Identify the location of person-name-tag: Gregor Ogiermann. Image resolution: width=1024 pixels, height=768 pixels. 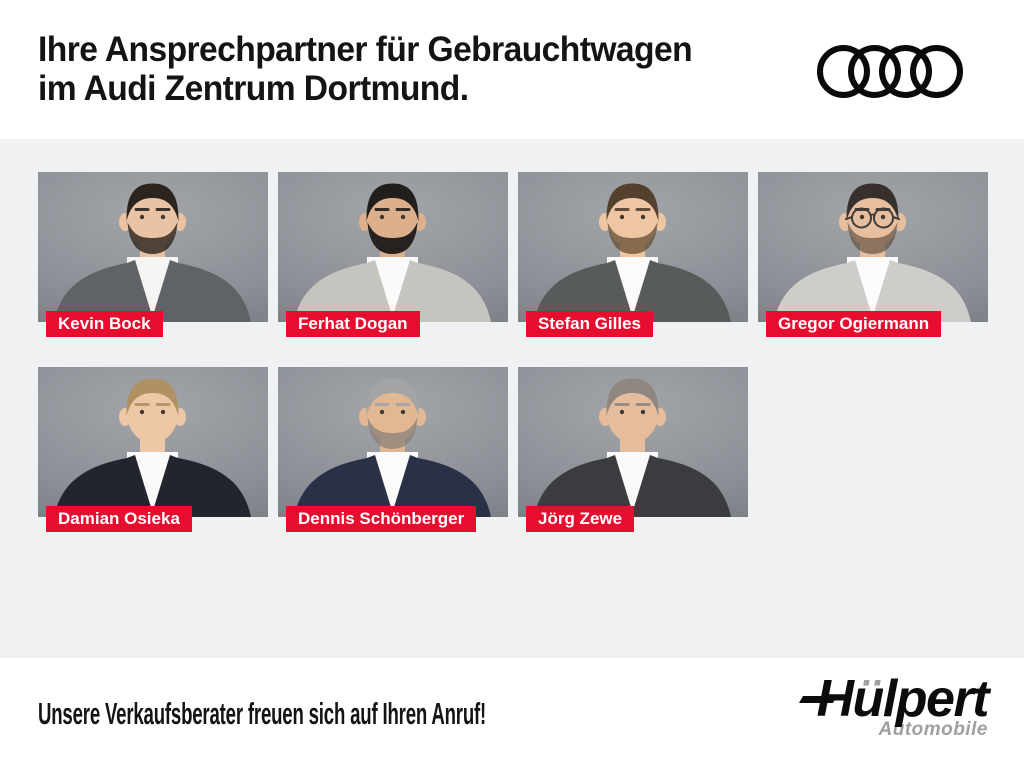
(854, 324).